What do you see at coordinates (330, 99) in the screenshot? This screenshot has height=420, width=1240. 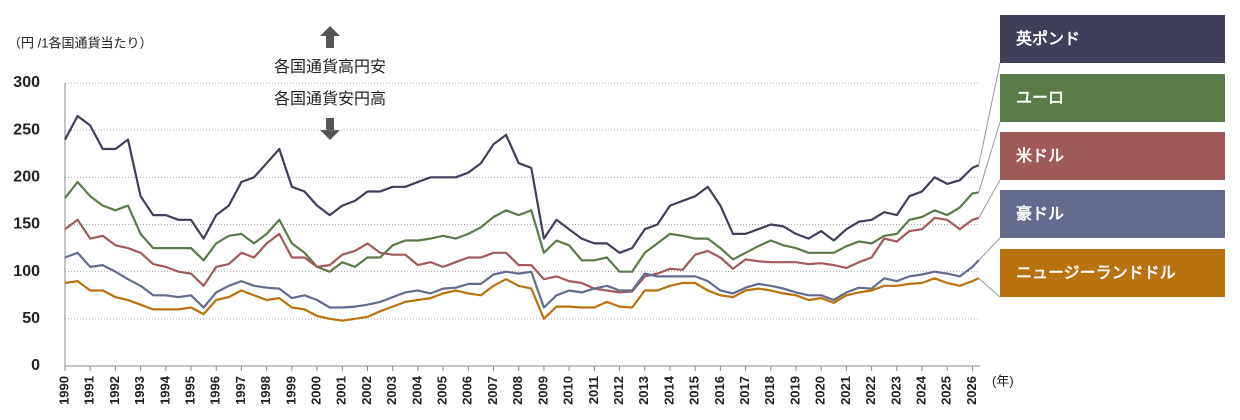 I see `annotation-down: 各国通貨安円高` at bounding box center [330, 99].